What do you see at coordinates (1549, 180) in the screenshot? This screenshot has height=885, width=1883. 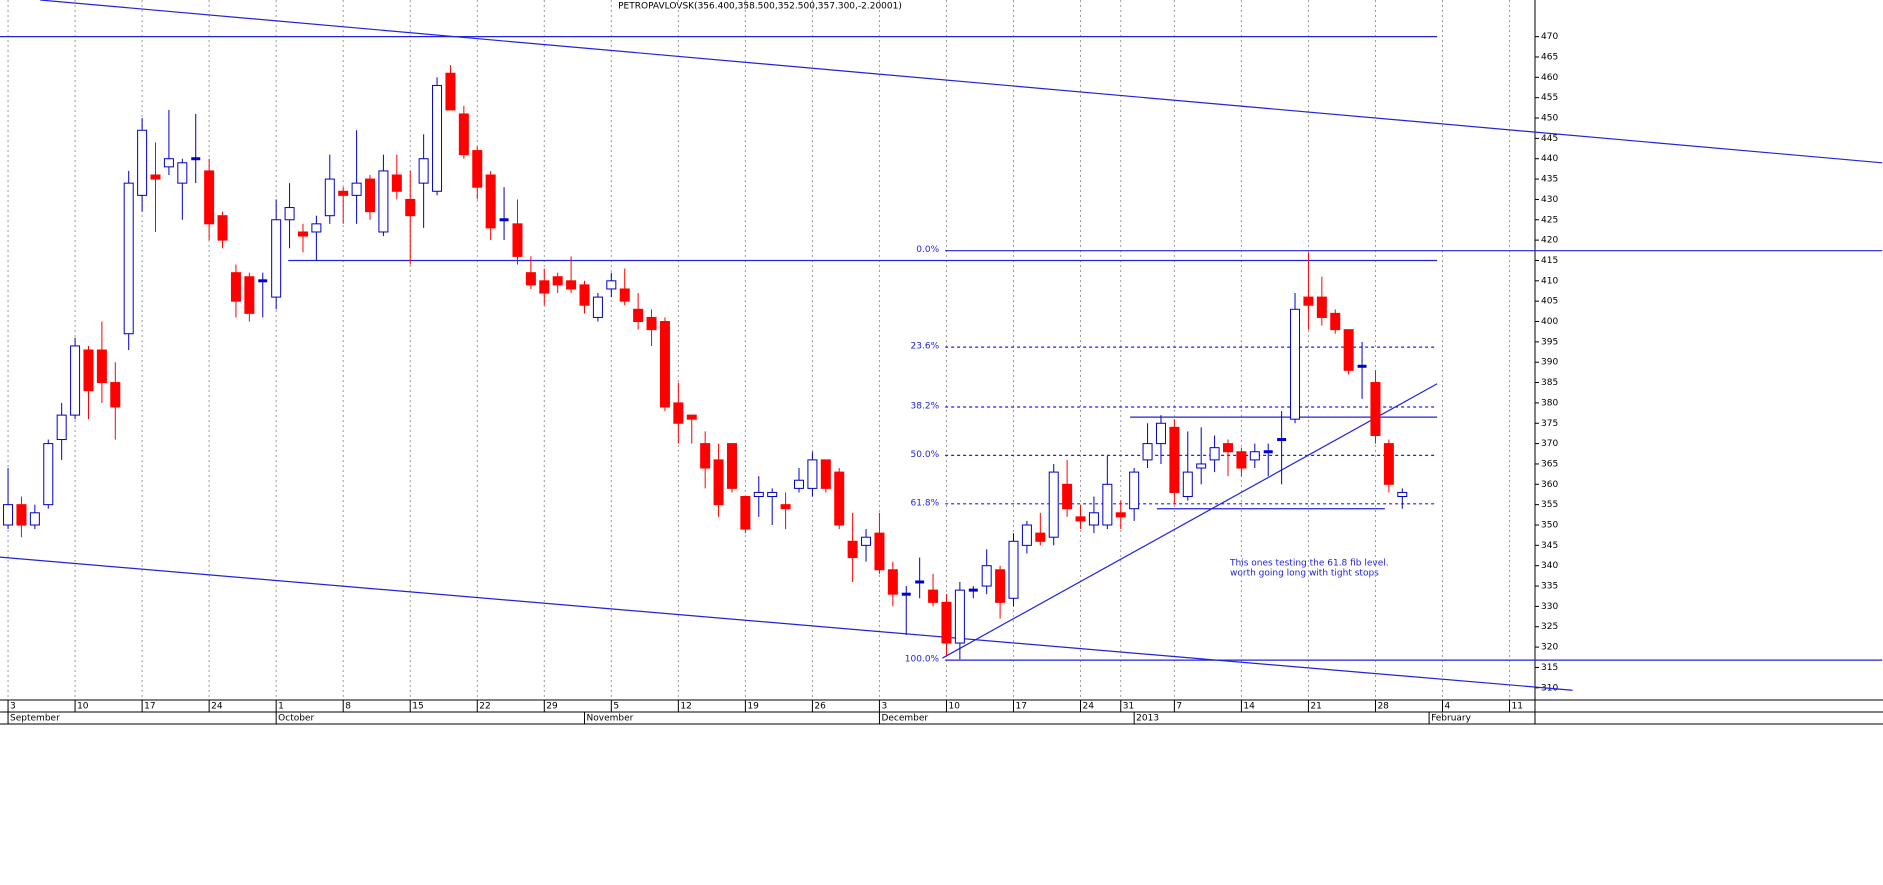 I see `y-tick-label: 435` at bounding box center [1549, 180].